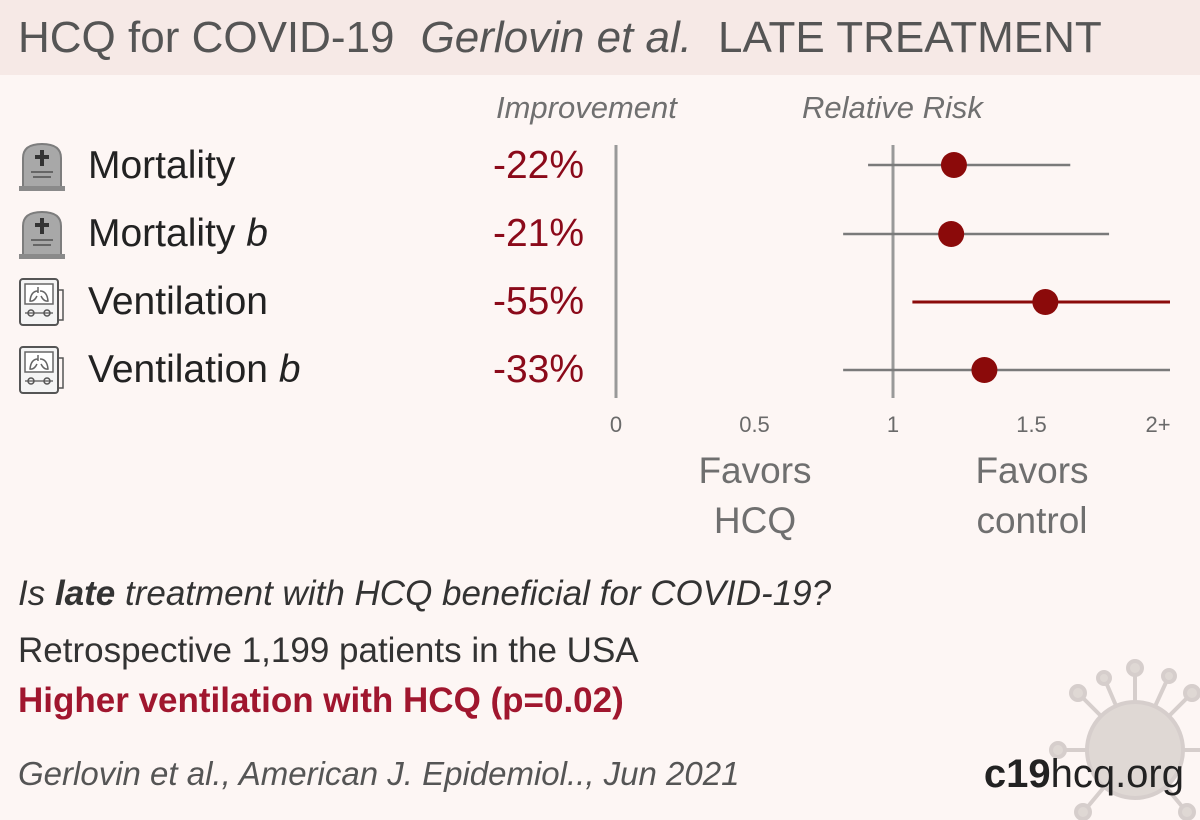 The width and height of the screenshot is (1200, 820). Describe the element at coordinates (321, 700) in the screenshot. I see `result-highlight: Higher ventilation with HCQ (p=0.02)` at that location.